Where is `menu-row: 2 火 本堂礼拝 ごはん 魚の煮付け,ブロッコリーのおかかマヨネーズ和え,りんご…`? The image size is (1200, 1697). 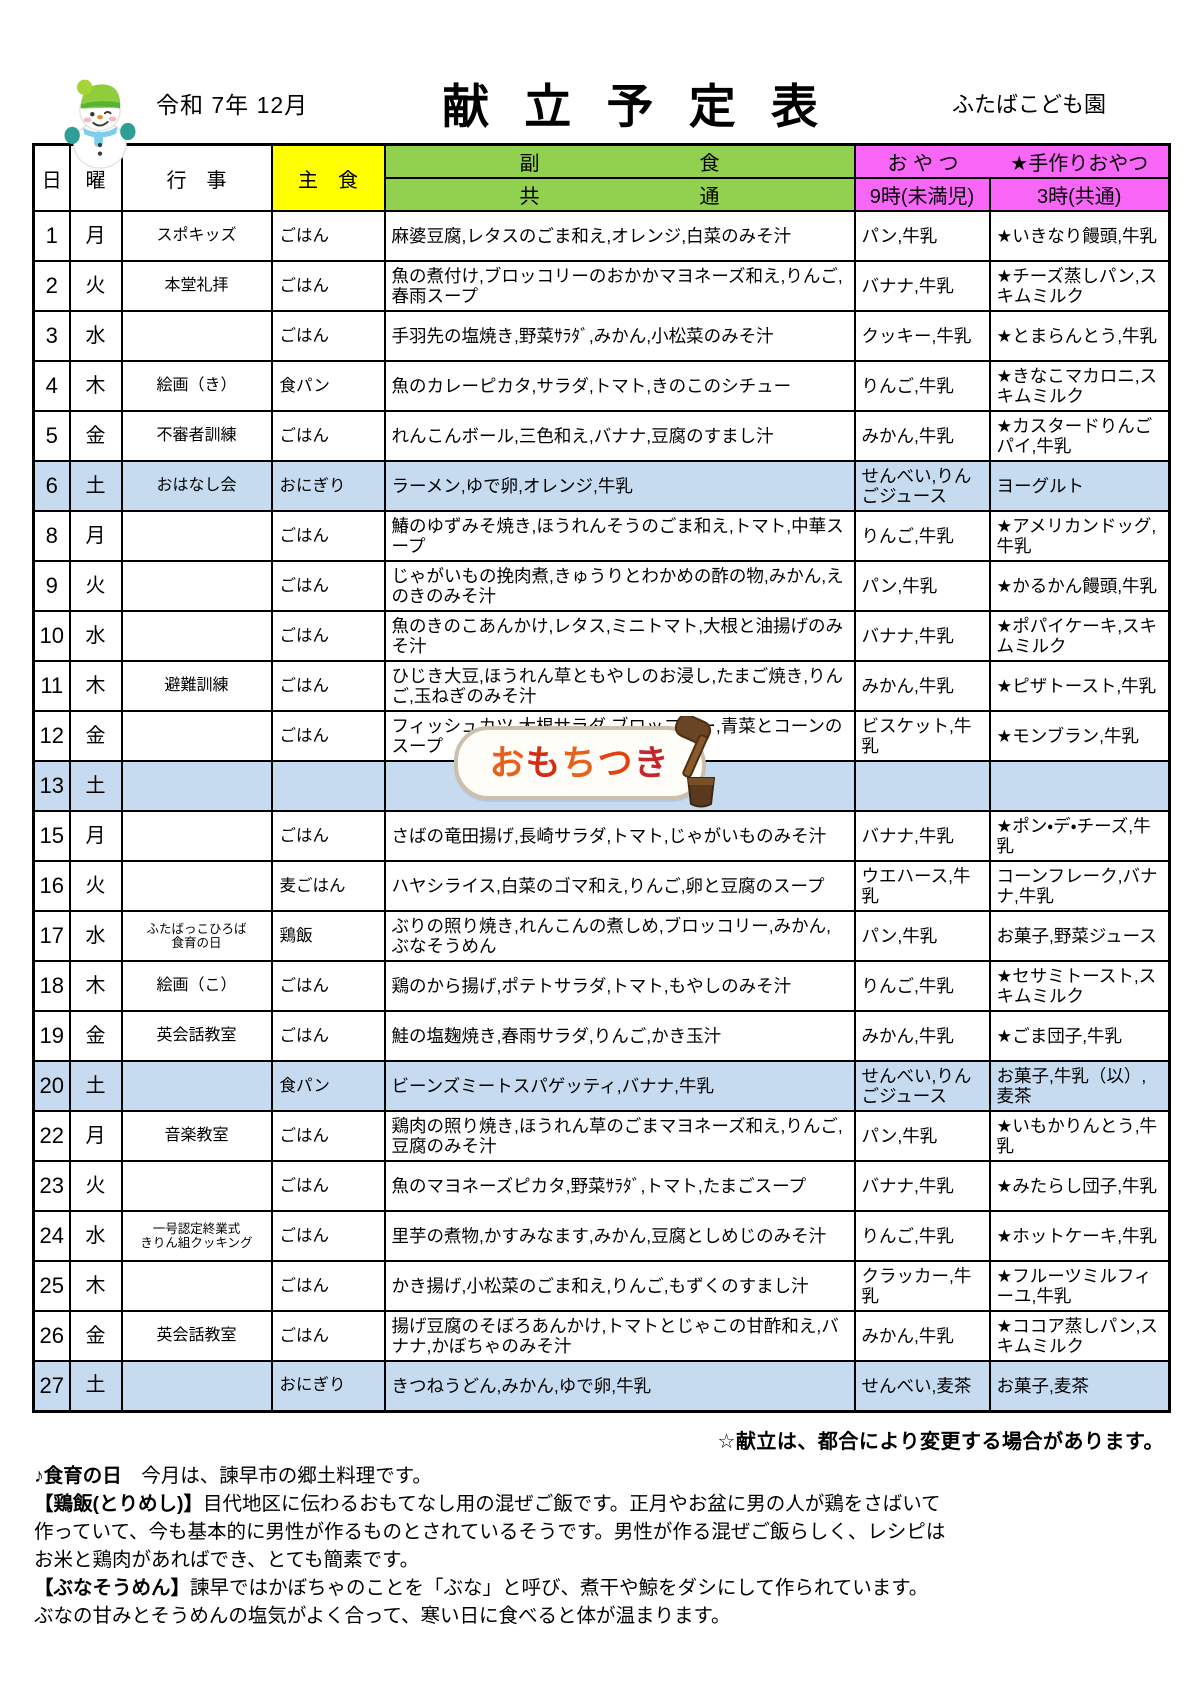
menu-row: 2 火 本堂礼拝 ごはん 魚の煮付け,ブロッコリーのおかかマヨネーズ和え,りんご… is located at coordinates (601, 286).